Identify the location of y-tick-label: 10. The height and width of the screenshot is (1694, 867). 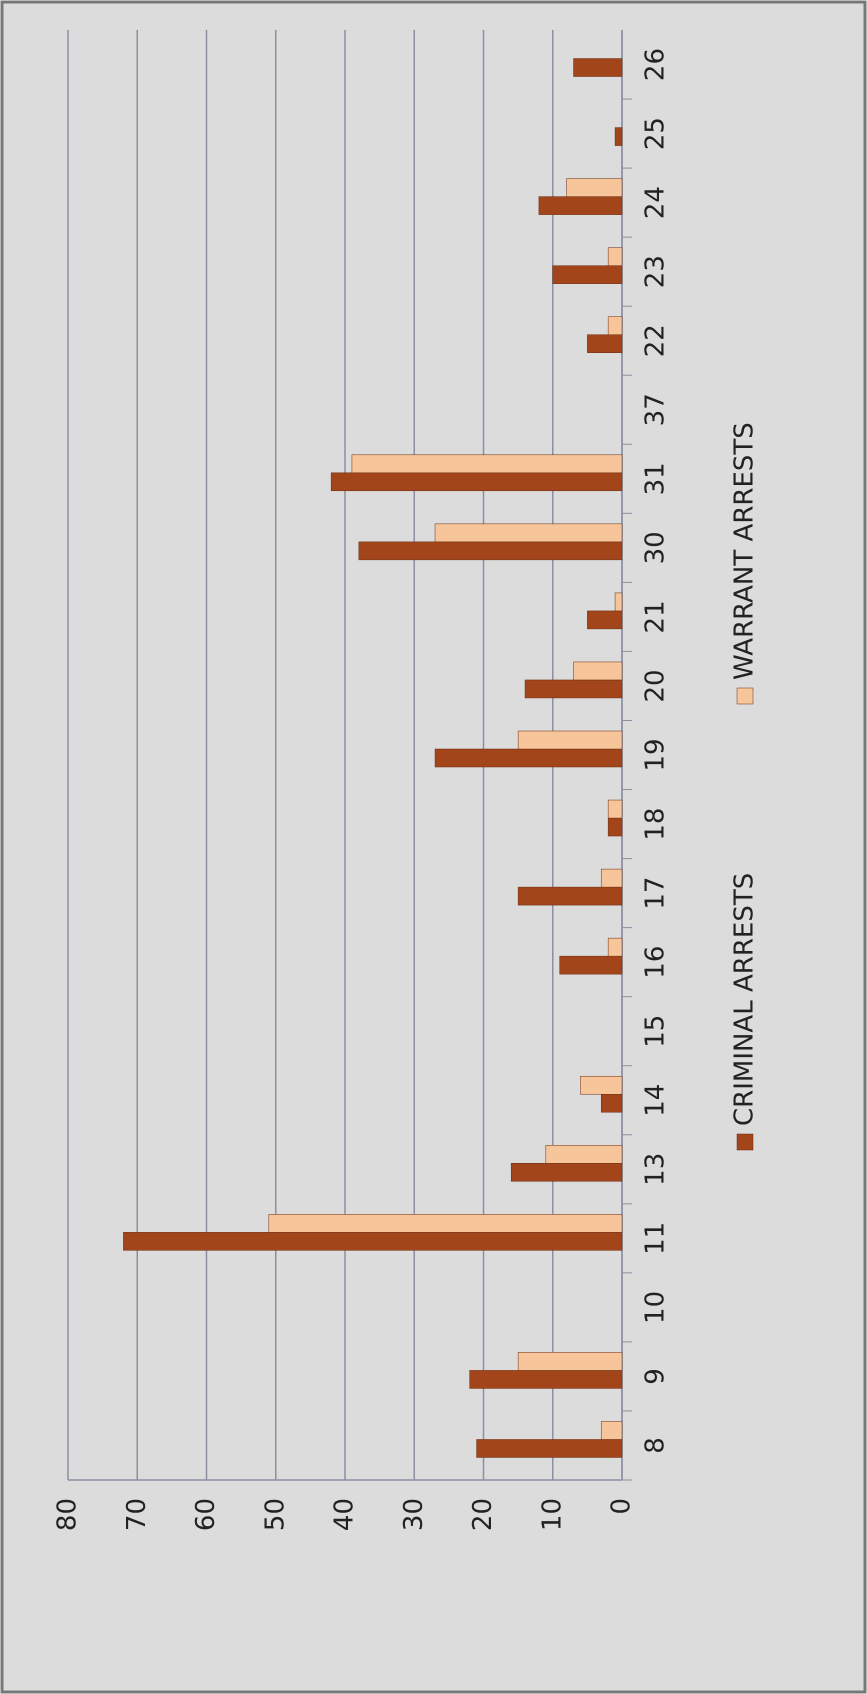
(552, 1514).